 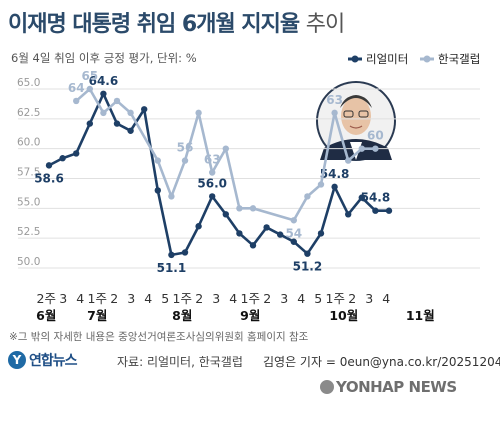 What do you see at coordinates (327, 387) in the screenshot?
I see `watermark-icon` at bounding box center [327, 387].